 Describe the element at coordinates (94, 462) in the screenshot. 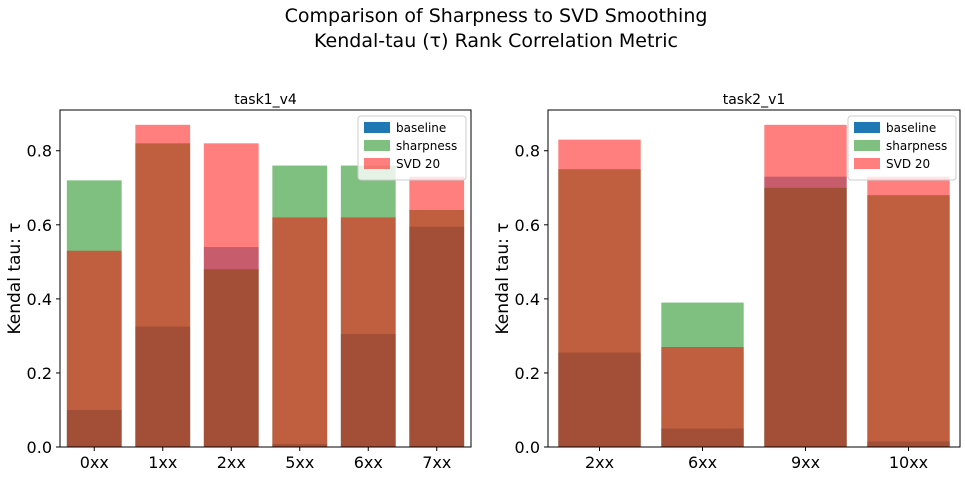

I see `x-tick-label: 0xx` at that location.